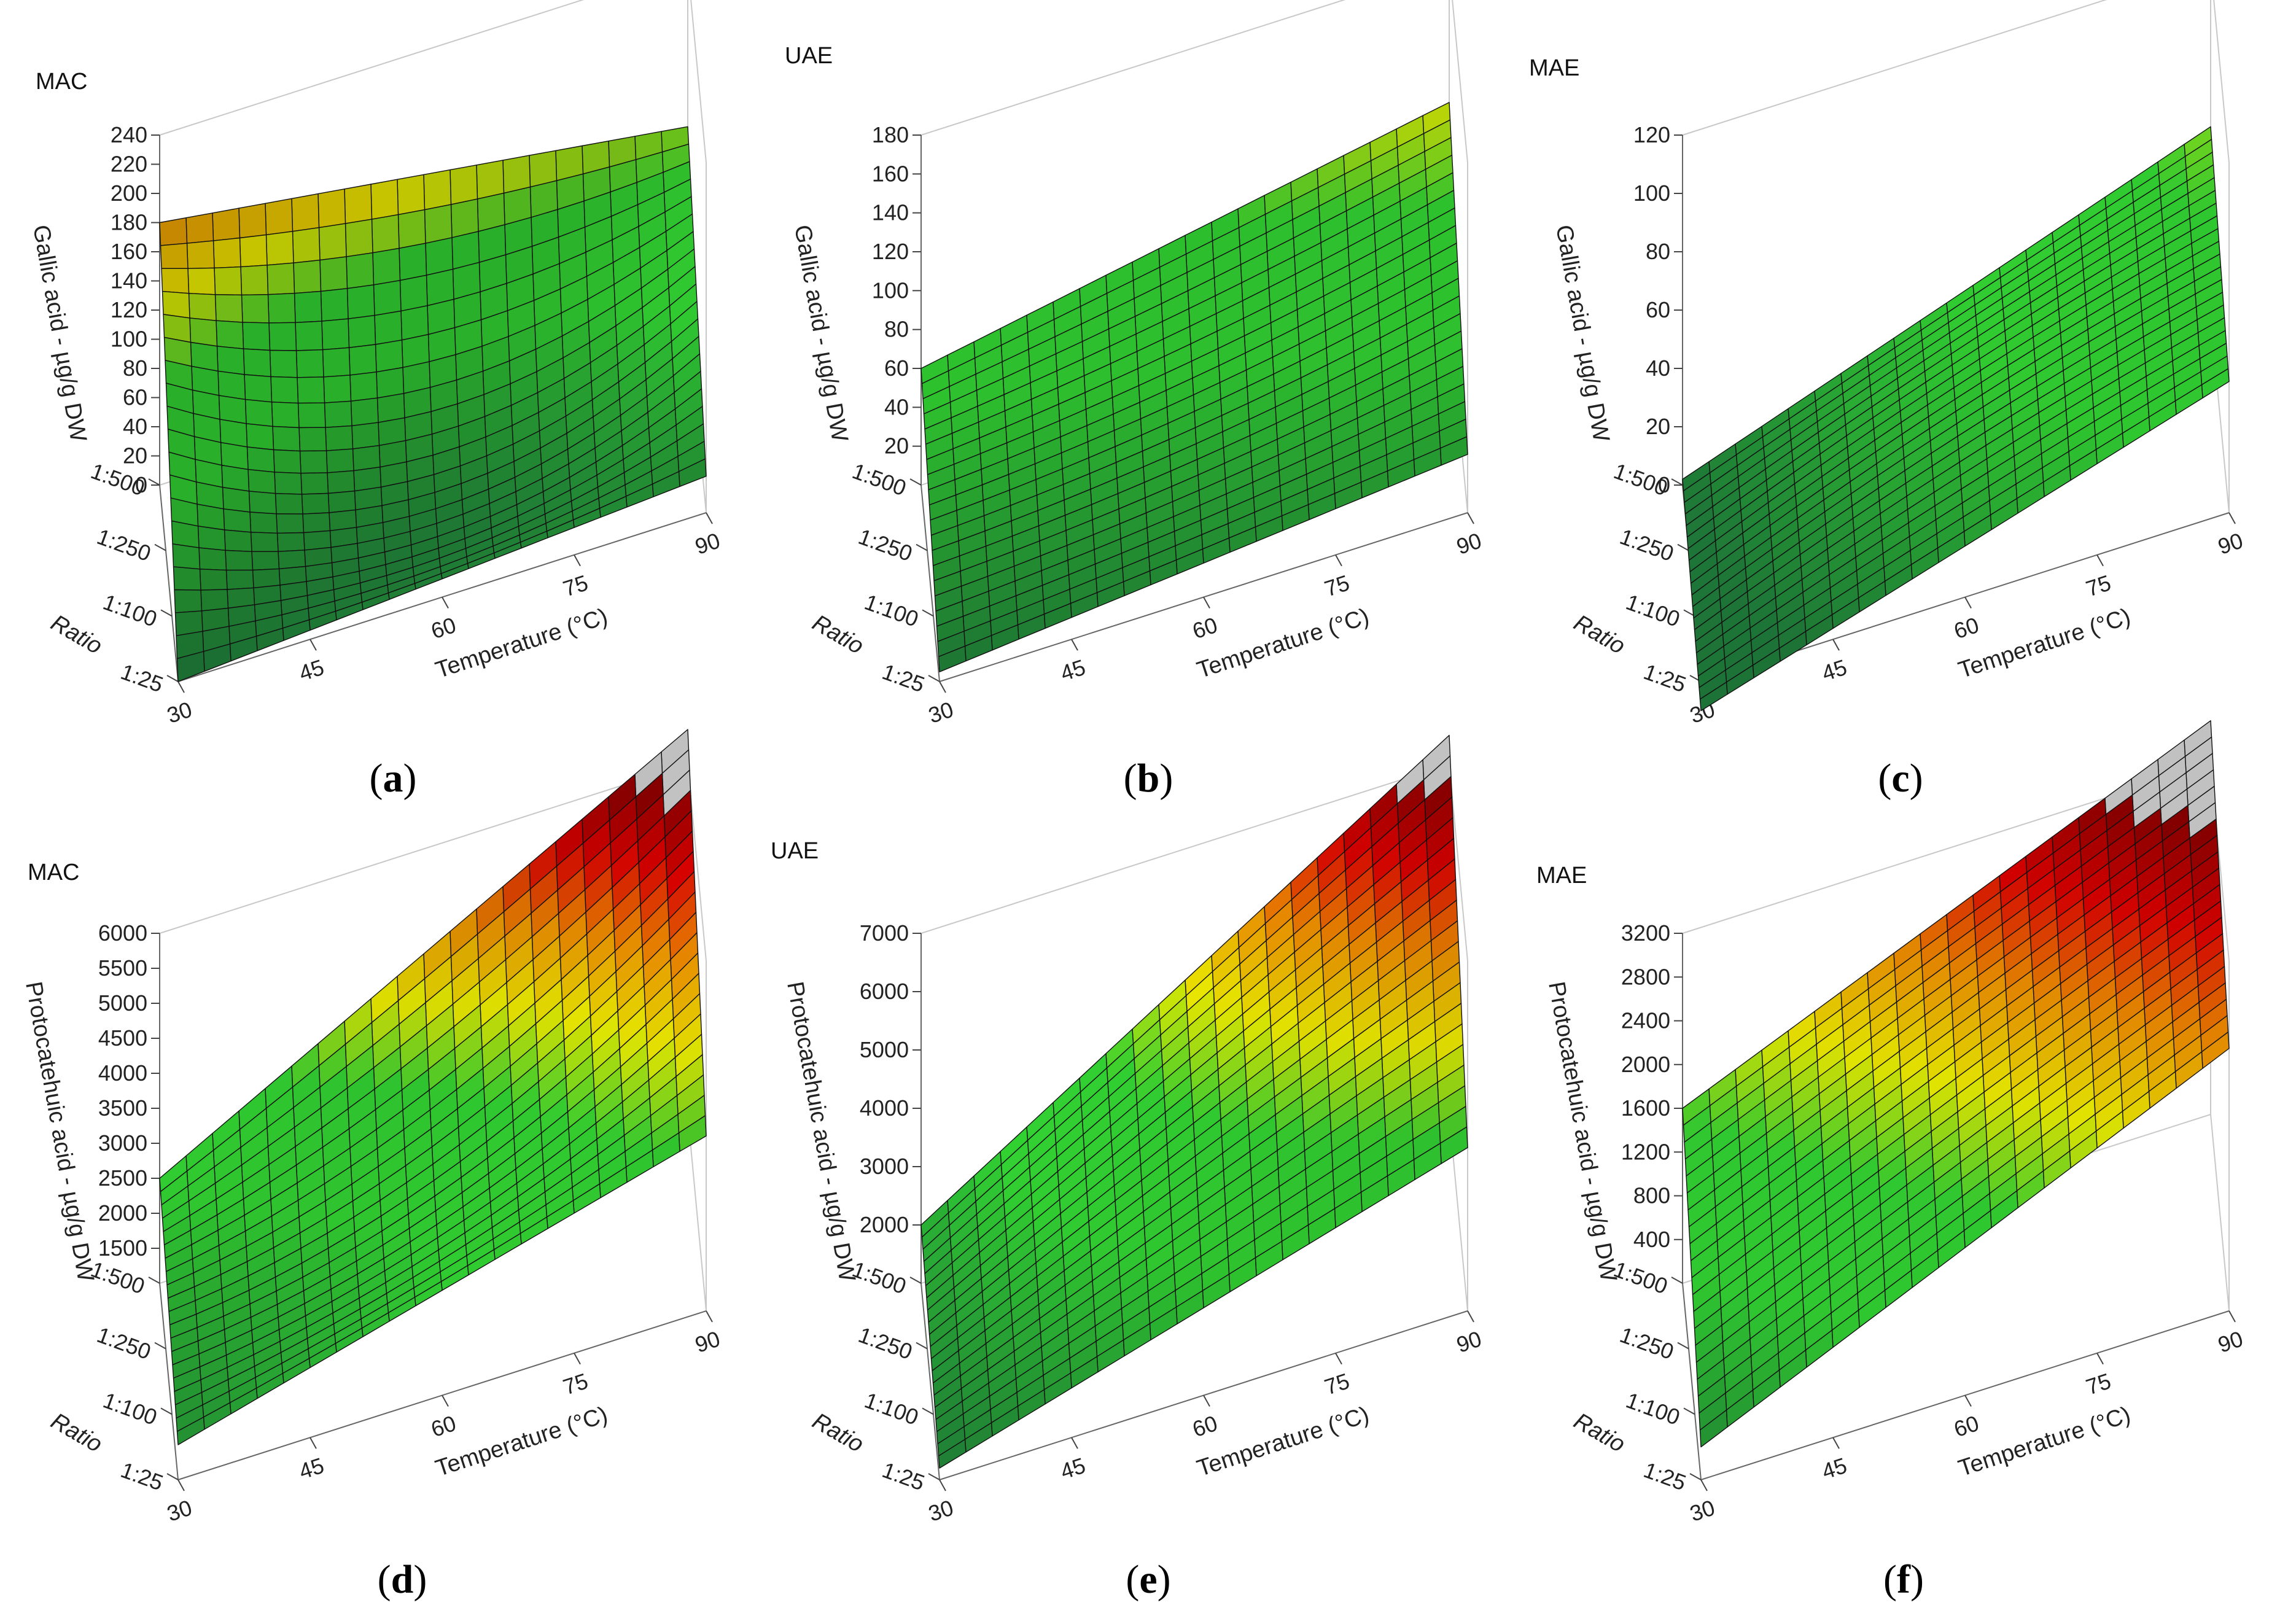  I want to click on method-label-e: UAE, so click(795, 851).